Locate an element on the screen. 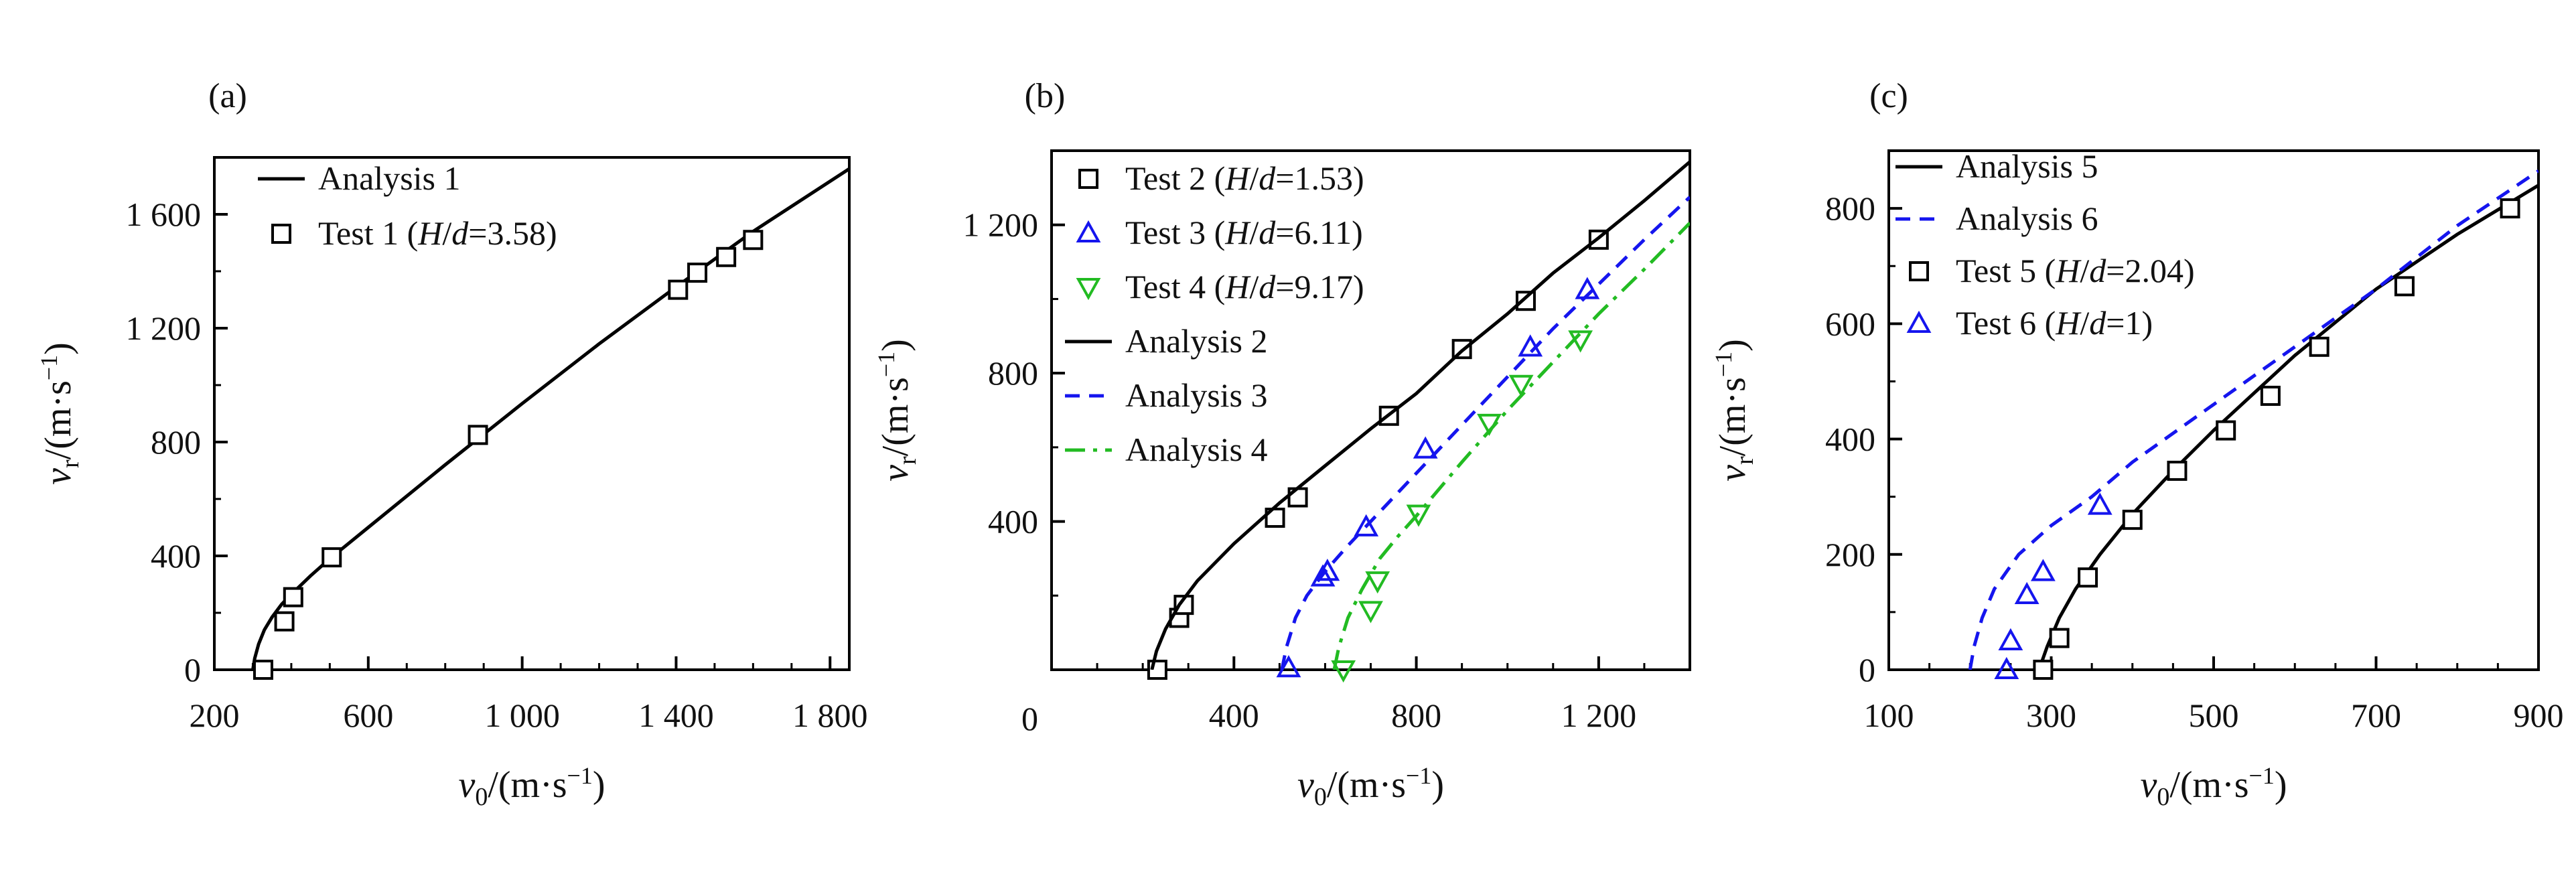 This screenshot has height=870, width=2576. origin-label: 0 is located at coordinates (1029, 718).